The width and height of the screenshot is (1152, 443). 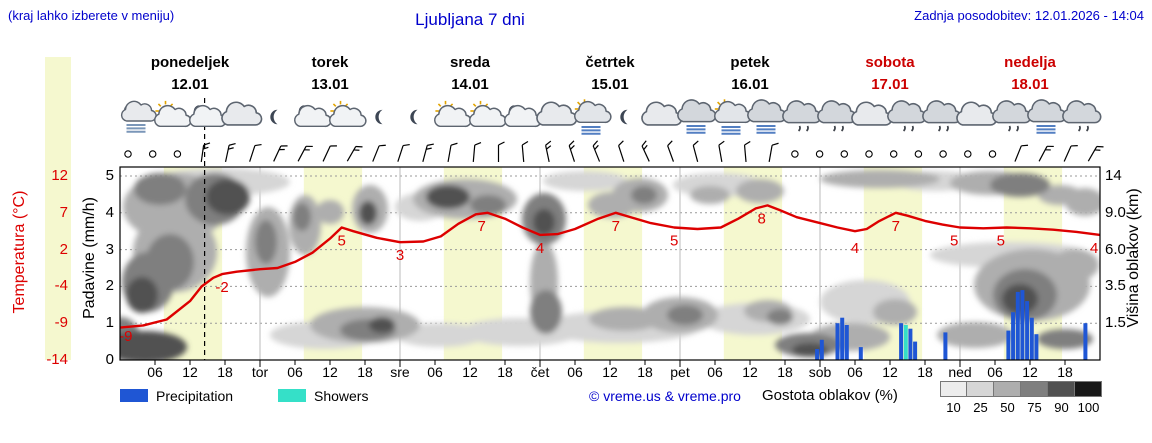 What do you see at coordinates (1061, 407) in the screenshot?
I see `density-label-90: 90` at bounding box center [1061, 407].